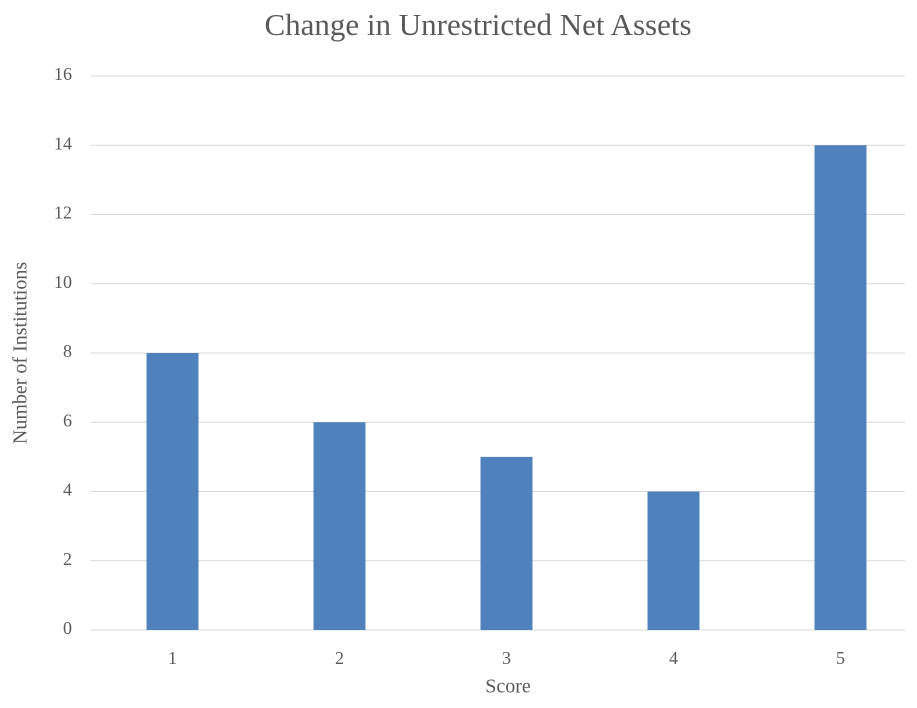 The width and height of the screenshot is (917, 708). What do you see at coordinates (21, 353) in the screenshot?
I see `y-axis-label: Number of Institutions` at bounding box center [21, 353].